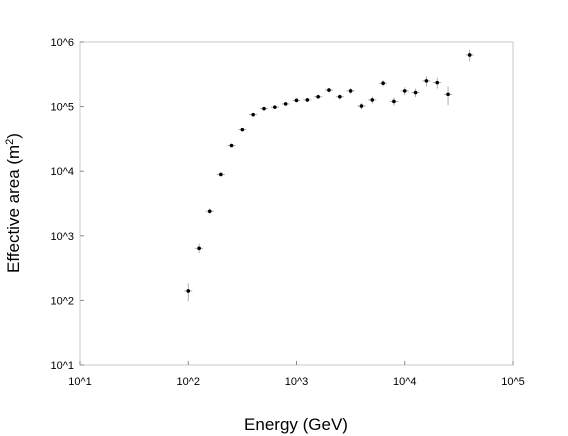 Image resolution: width=568 pixels, height=436 pixels. Describe the element at coordinates (62, 237) in the screenshot. I see `y-tick-label: 10^3` at that location.